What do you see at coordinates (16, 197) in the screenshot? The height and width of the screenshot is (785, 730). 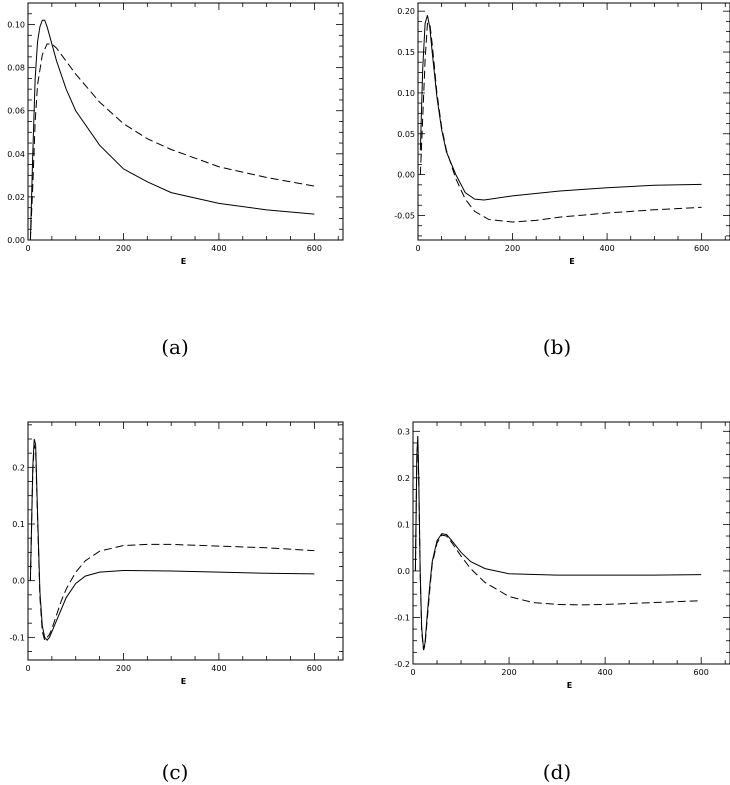 I see `y-tick-label: 0.02` at bounding box center [16, 197].